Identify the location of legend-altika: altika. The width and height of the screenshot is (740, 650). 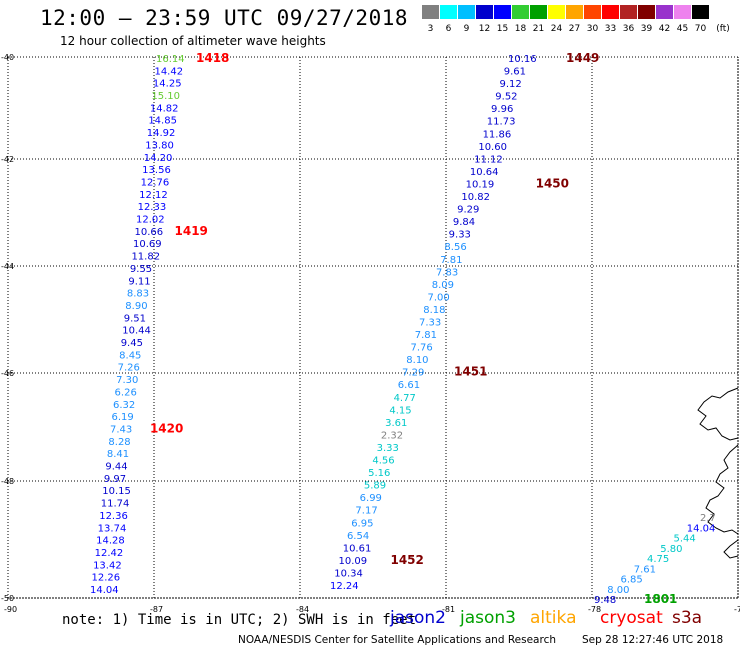
(553, 618).